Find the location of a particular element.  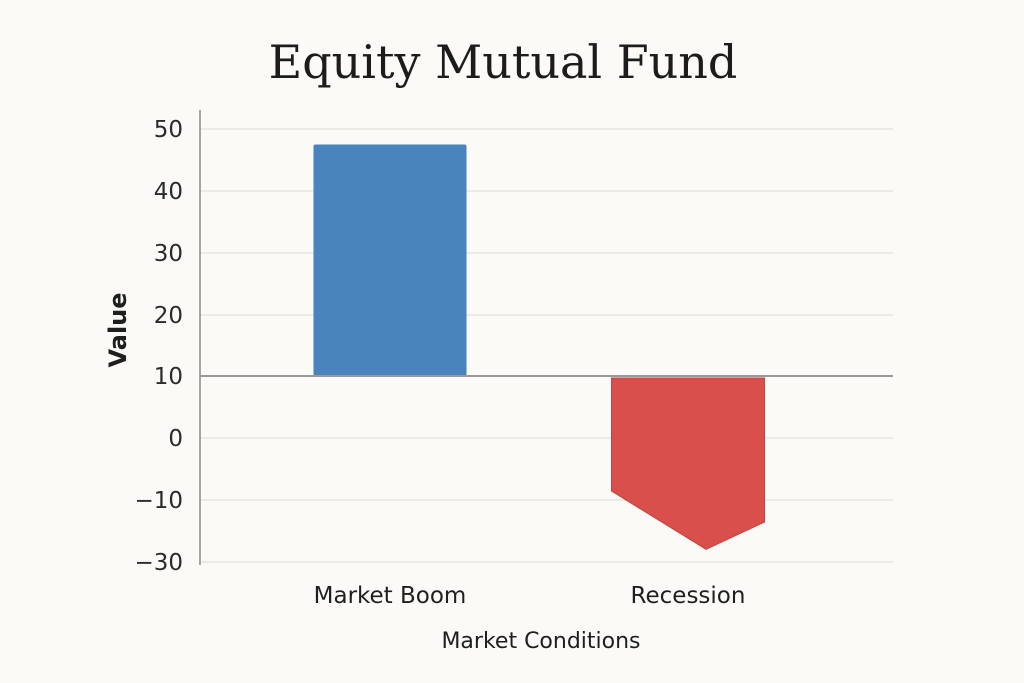

x-axis-label: Market Conditions is located at coordinates (540, 641).